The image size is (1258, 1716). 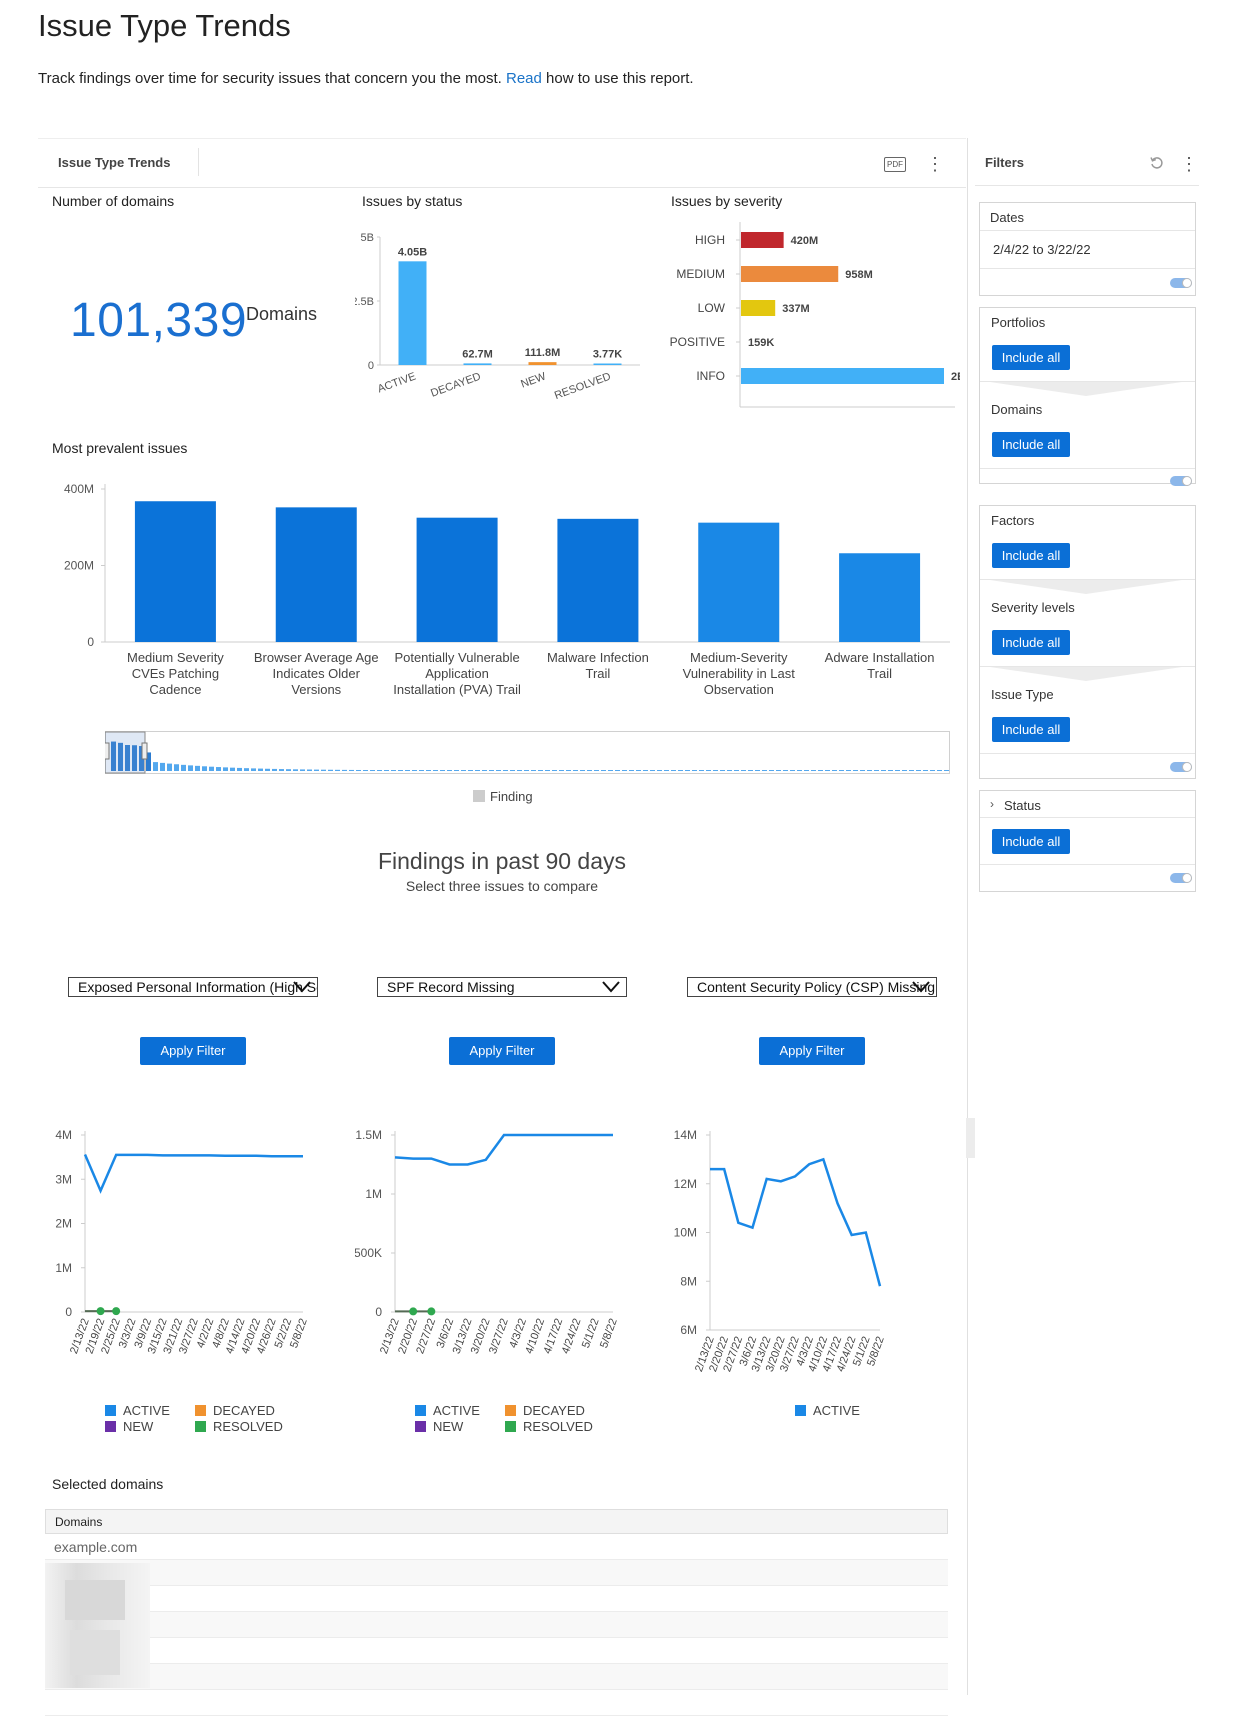 I want to click on severity-category-label: LOW, so click(x=712, y=308).